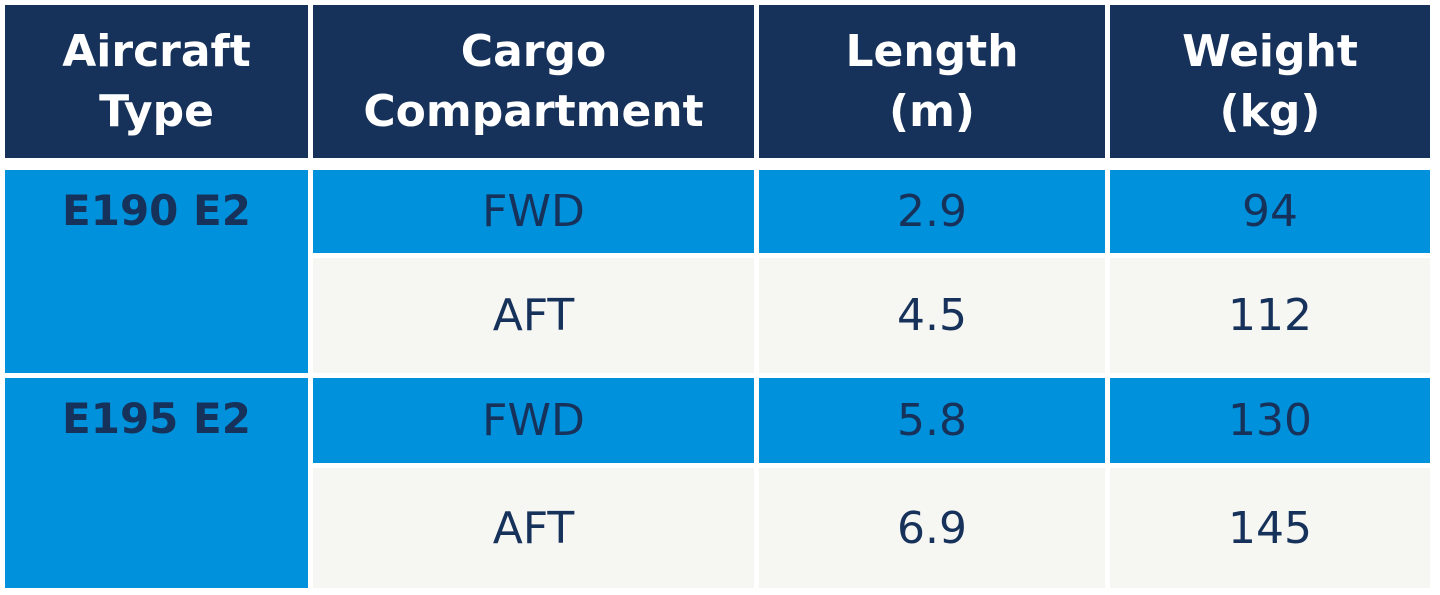  I want to click on length-cell: 4.5, so click(932, 315).